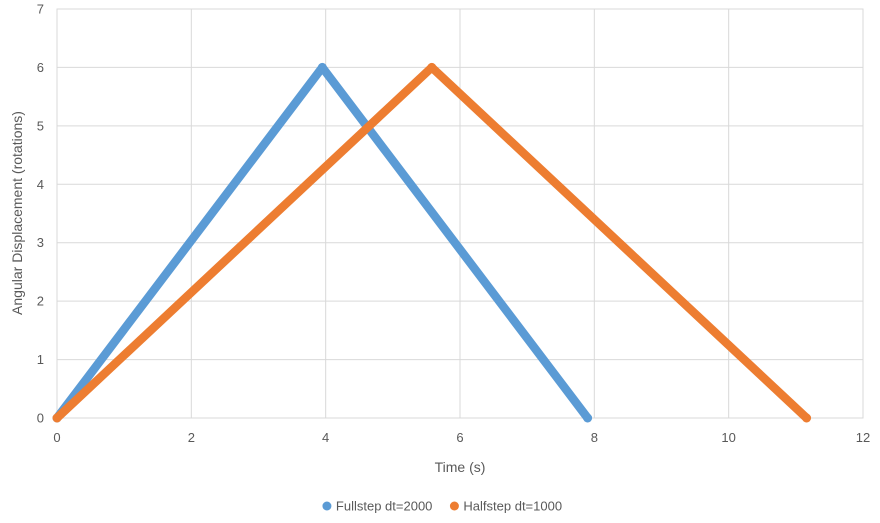 This screenshot has height=523, width=880. Describe the element at coordinates (728, 437) in the screenshot. I see `x-tick-label: 10` at that location.